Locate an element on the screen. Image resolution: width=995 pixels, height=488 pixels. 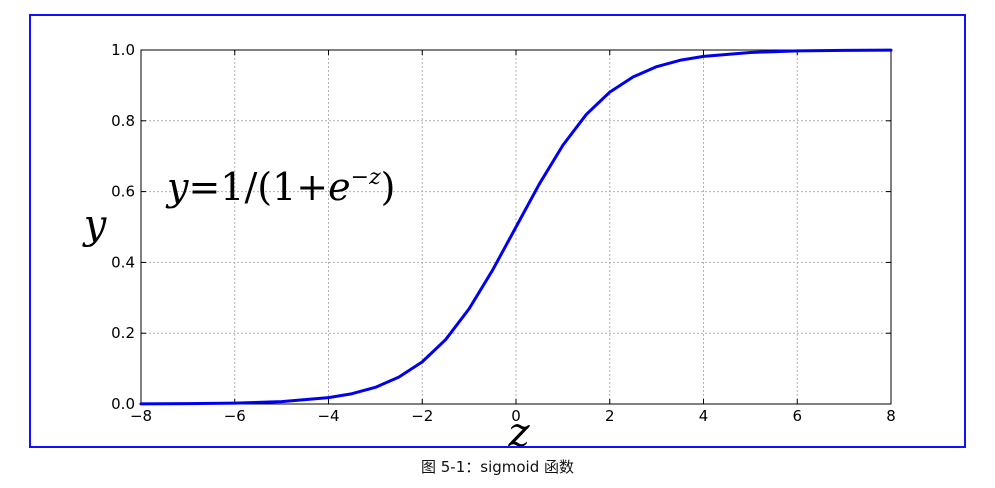
formula-base-e: e is located at coordinates (339, 187).